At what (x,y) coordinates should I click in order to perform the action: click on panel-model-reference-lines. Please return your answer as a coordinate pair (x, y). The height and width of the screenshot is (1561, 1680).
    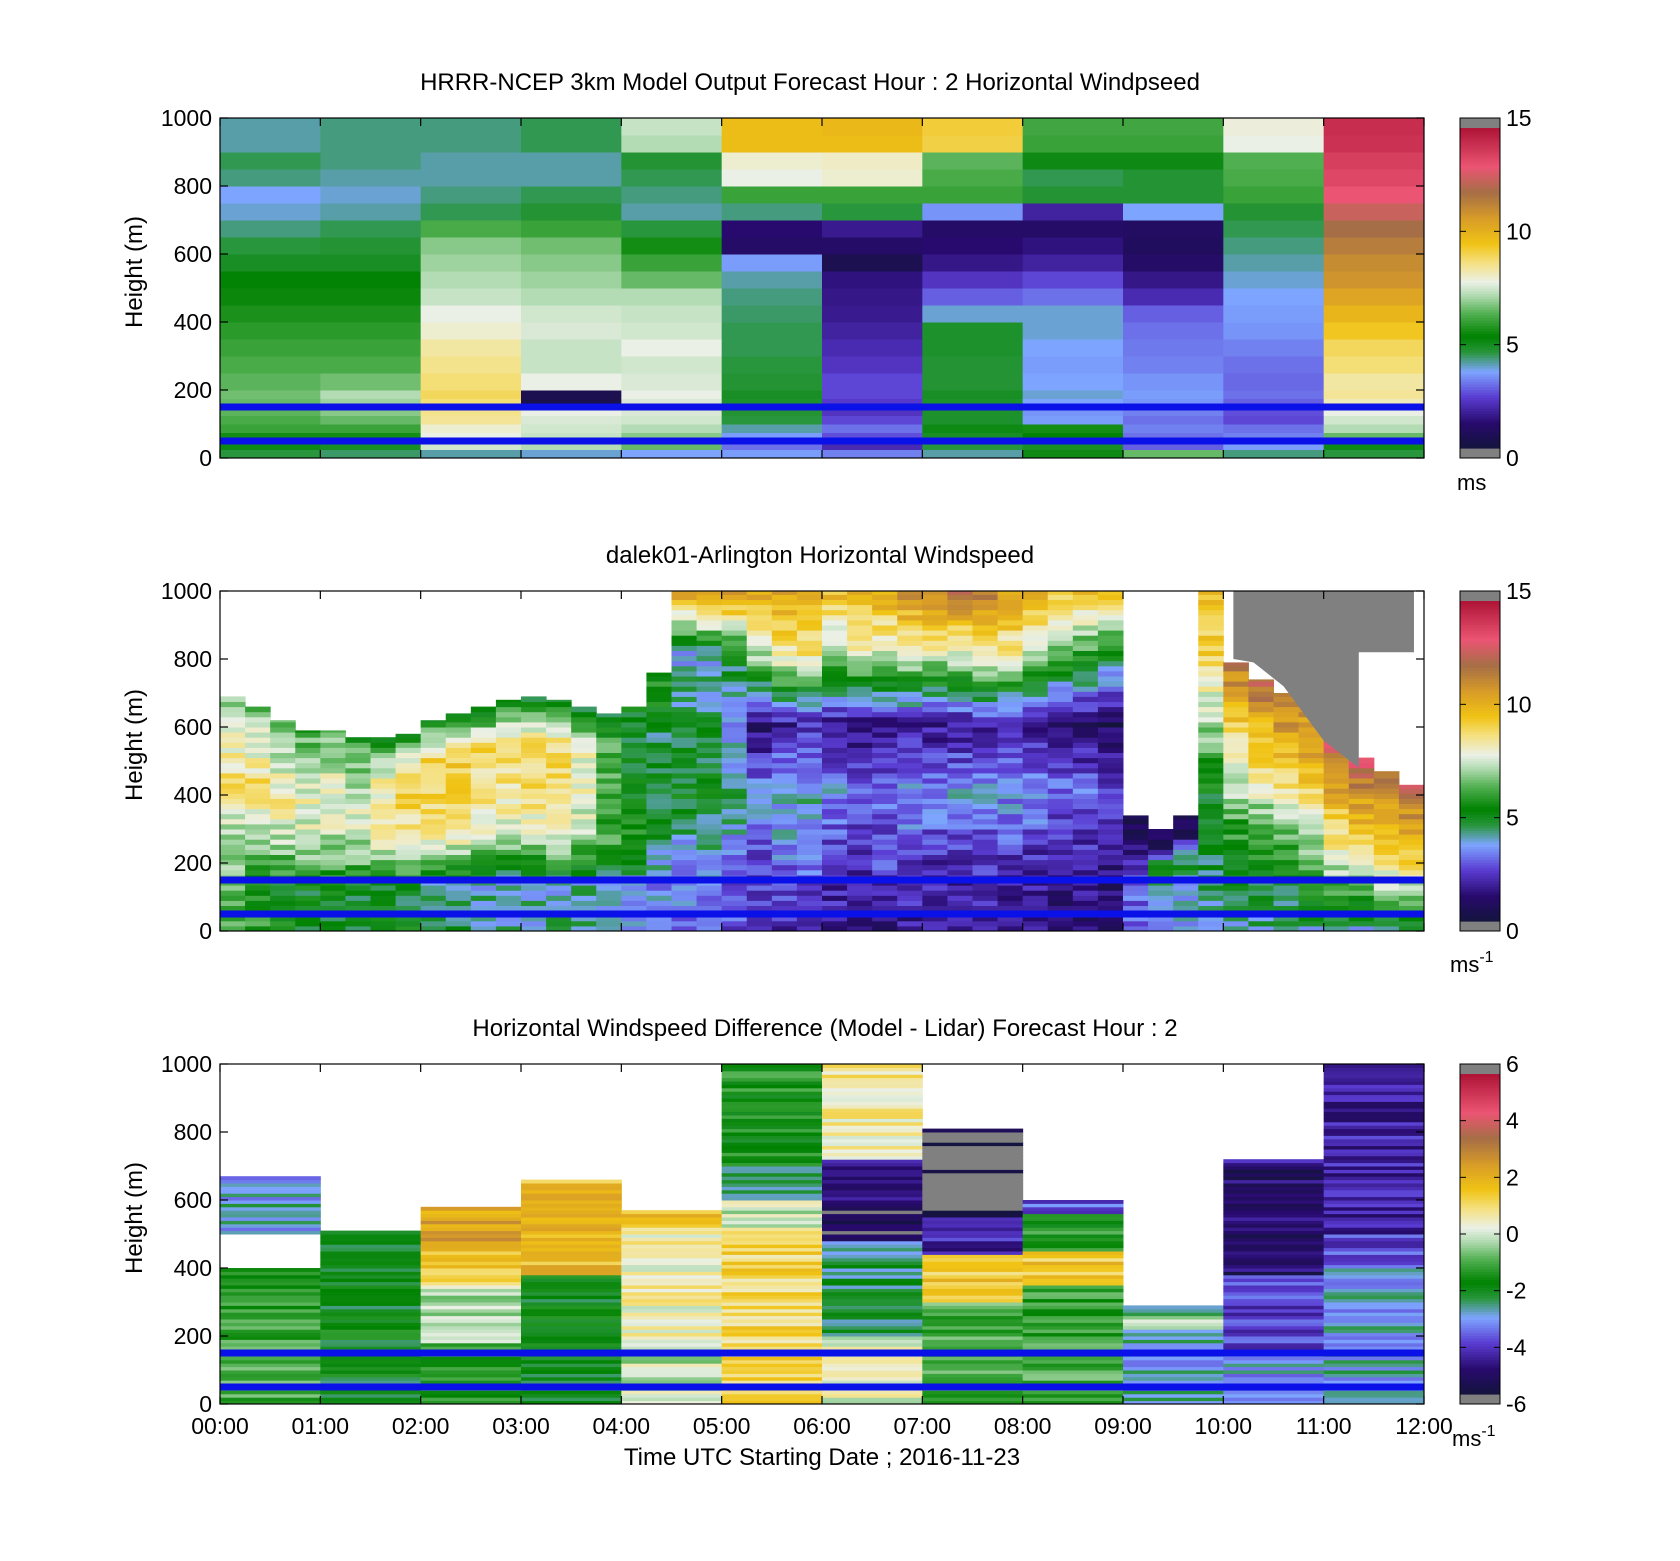
    Looking at the image, I should click on (822, 424).